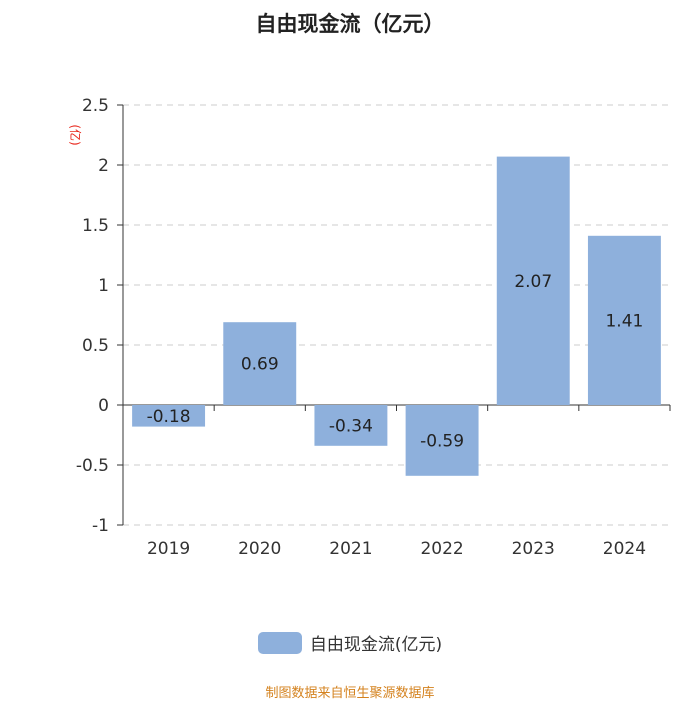  What do you see at coordinates (75, 134) in the screenshot?
I see `y-axis-label: (亿)` at bounding box center [75, 134].